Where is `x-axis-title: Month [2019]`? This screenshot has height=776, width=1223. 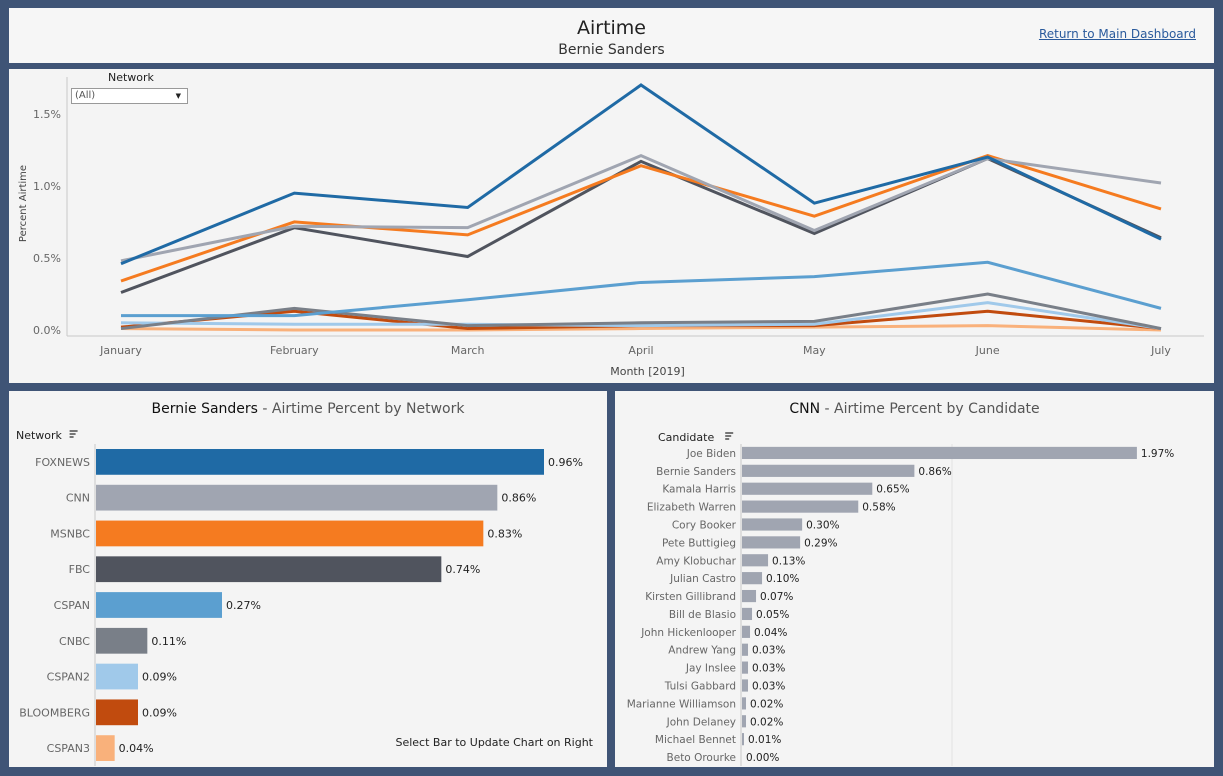 x-axis-title: Month [2019] is located at coordinates (647, 371).